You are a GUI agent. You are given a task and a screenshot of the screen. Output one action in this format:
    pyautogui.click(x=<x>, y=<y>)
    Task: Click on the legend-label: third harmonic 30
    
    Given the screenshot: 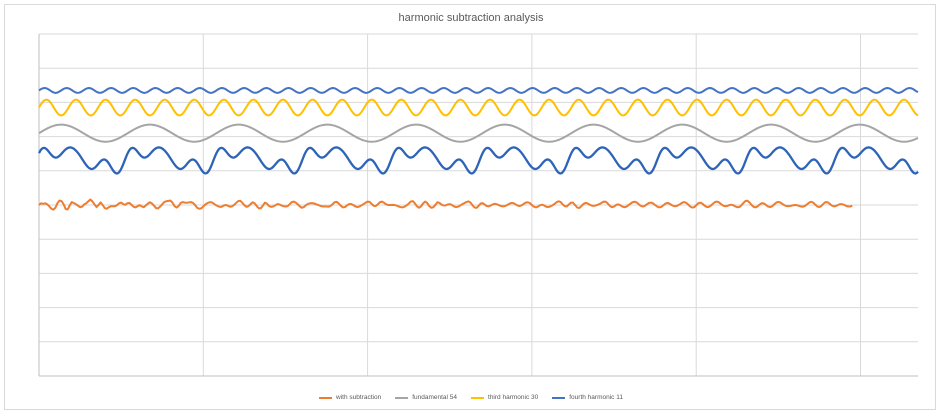 What is the action you would take?
    pyautogui.click(x=513, y=397)
    